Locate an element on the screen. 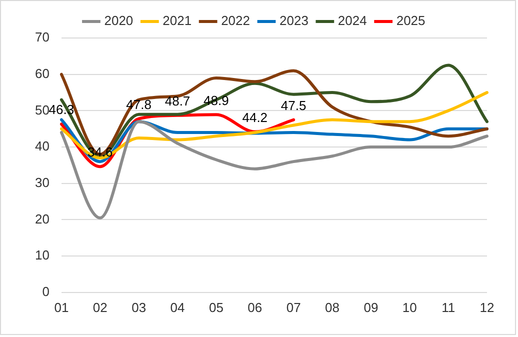  legend-label: 2024 is located at coordinates (352, 20).